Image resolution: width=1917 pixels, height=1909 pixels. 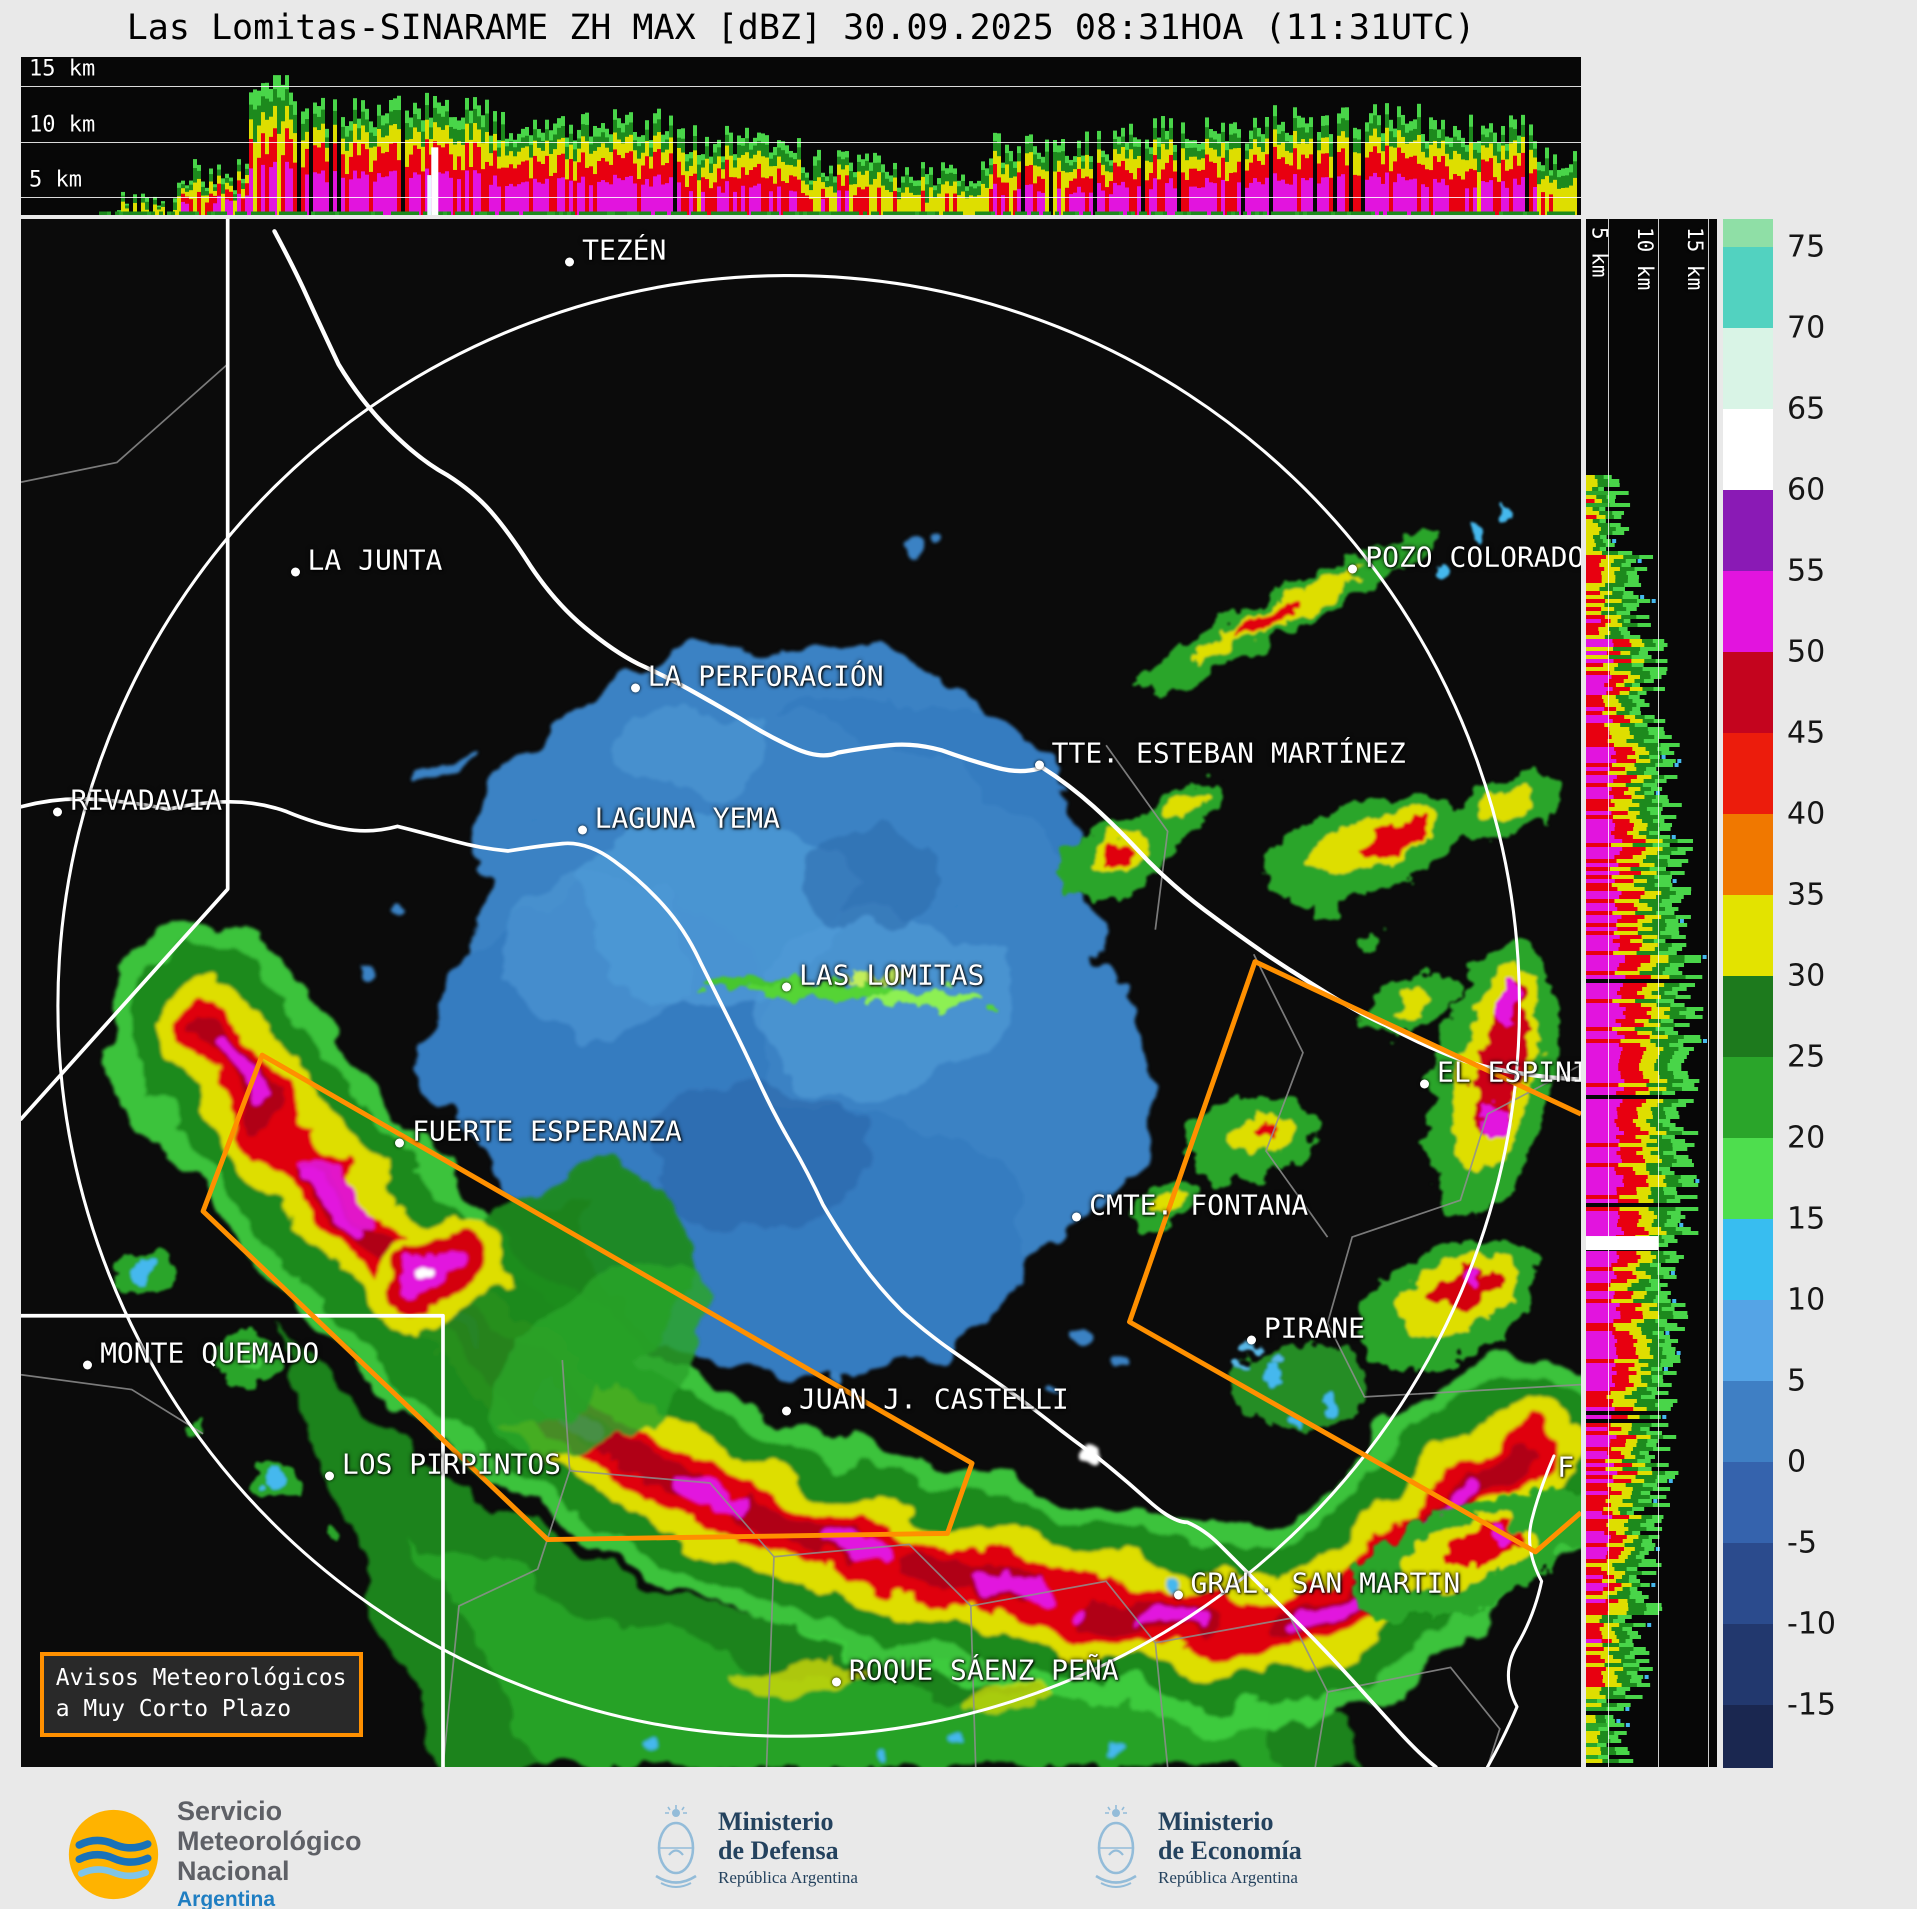 What do you see at coordinates (201, 1678) in the screenshot?
I see `warning-advisory-line1: Avisos Meteorológicos` at bounding box center [201, 1678].